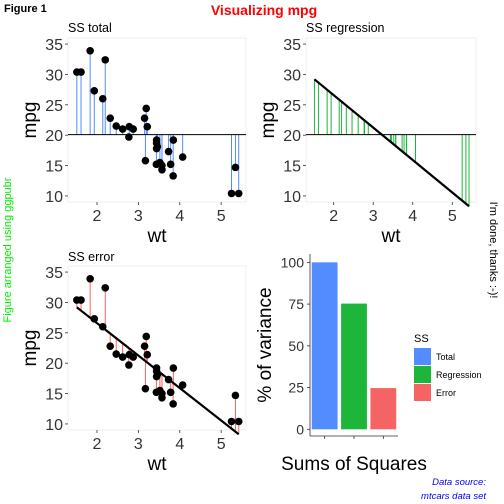  Describe the element at coordinates (354, 366) in the screenshot. I see `bar-regression` at that location.